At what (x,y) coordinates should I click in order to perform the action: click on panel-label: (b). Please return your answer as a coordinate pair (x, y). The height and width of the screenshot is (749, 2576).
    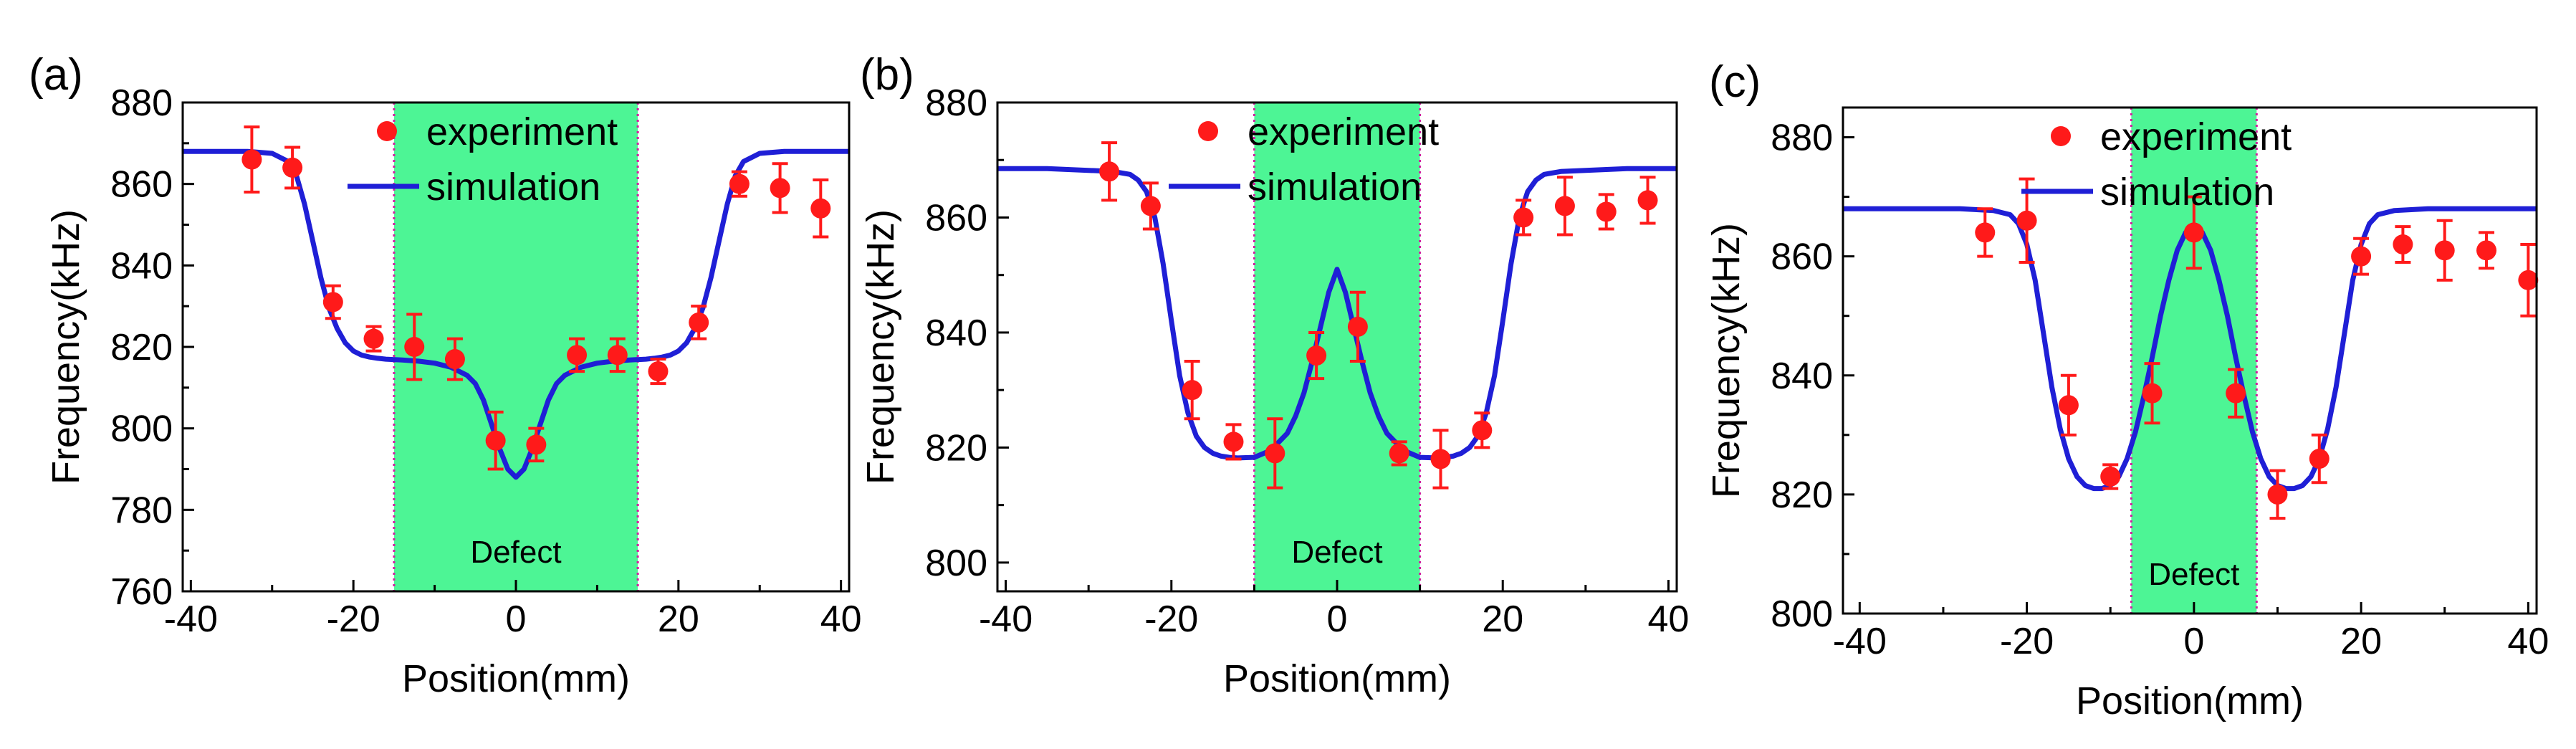
    Looking at the image, I should click on (887, 75).